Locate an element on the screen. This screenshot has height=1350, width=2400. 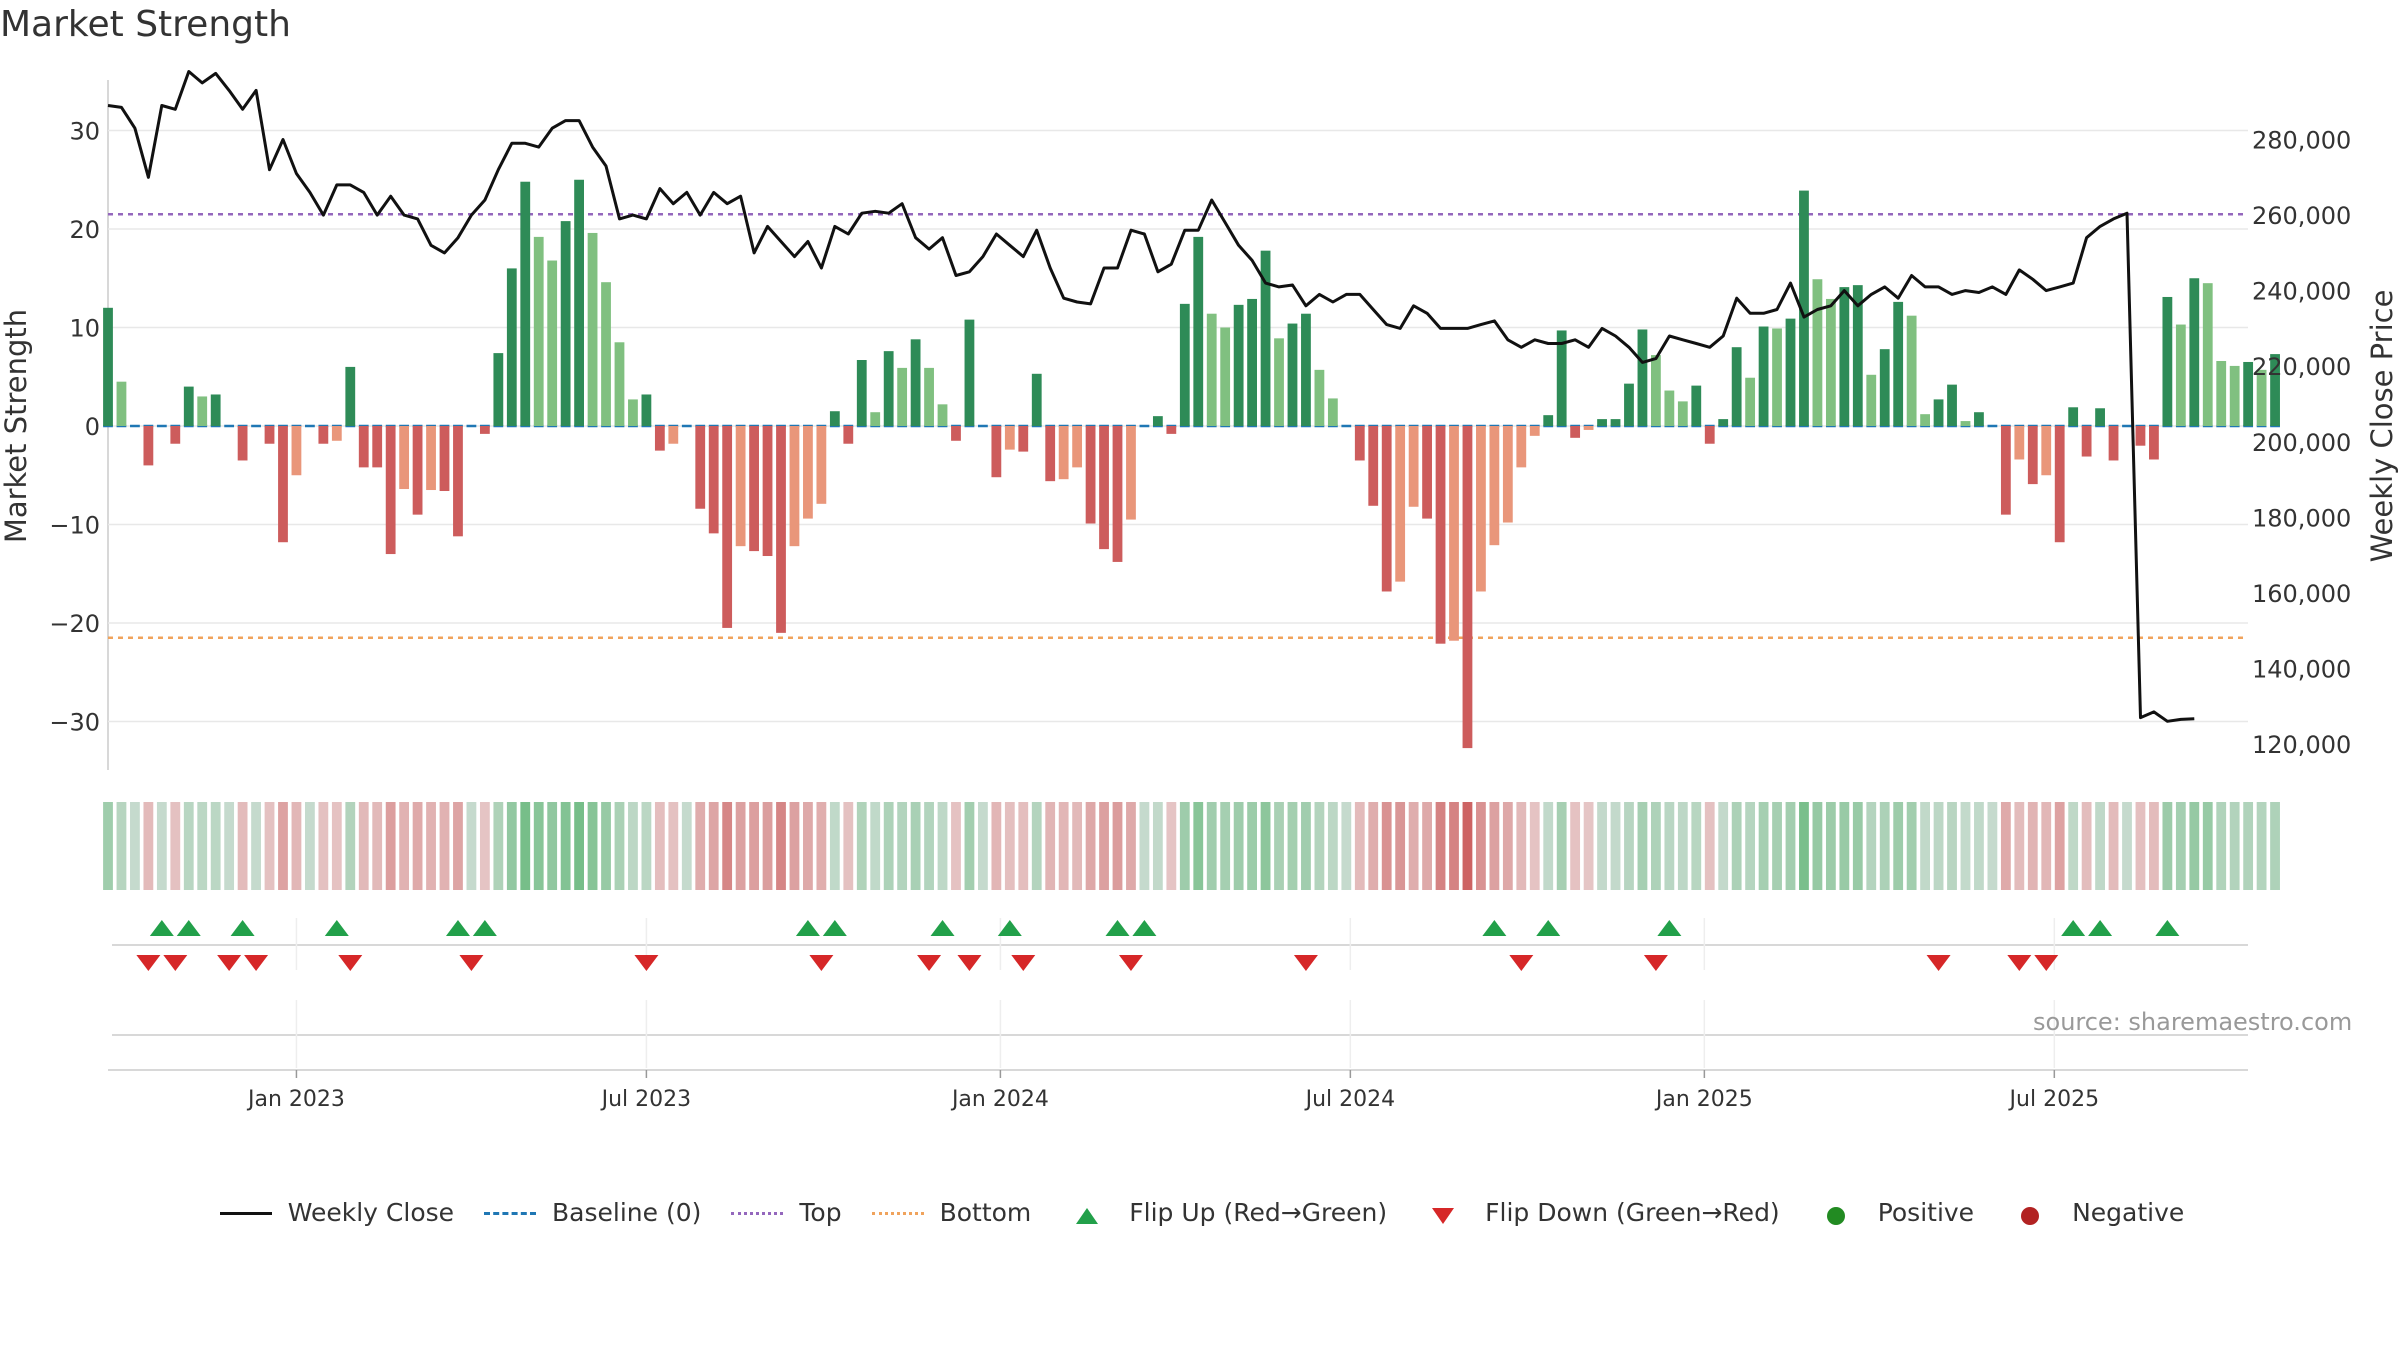
chart-title: Market Strength is located at coordinates (145, 24).